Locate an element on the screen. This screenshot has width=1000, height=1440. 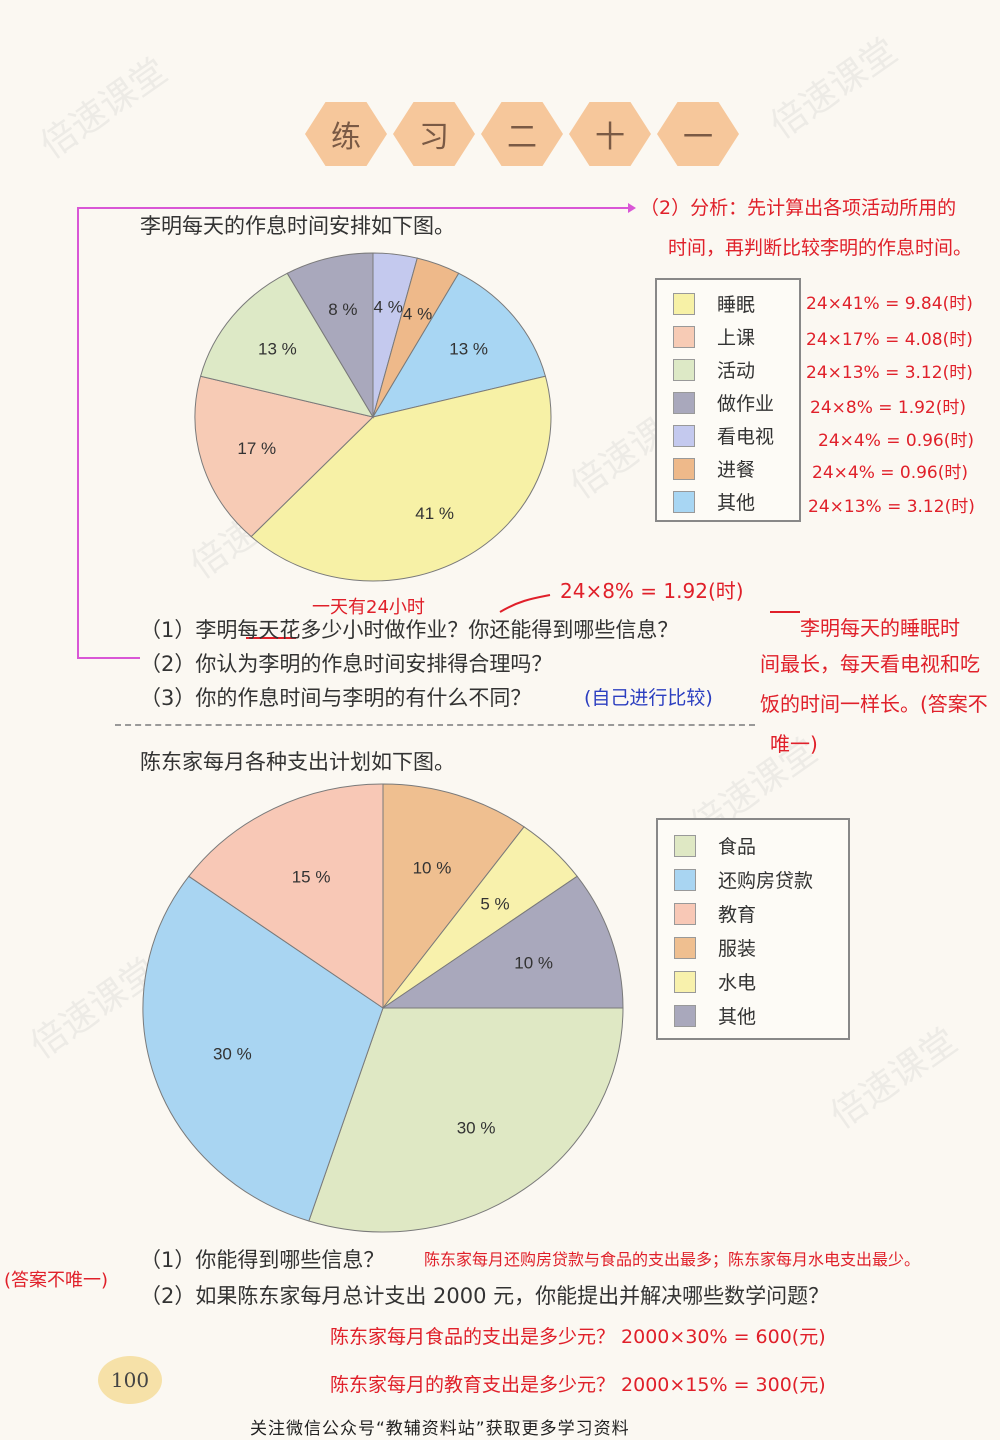
pie-slice-教育 is located at coordinates (286, 896).